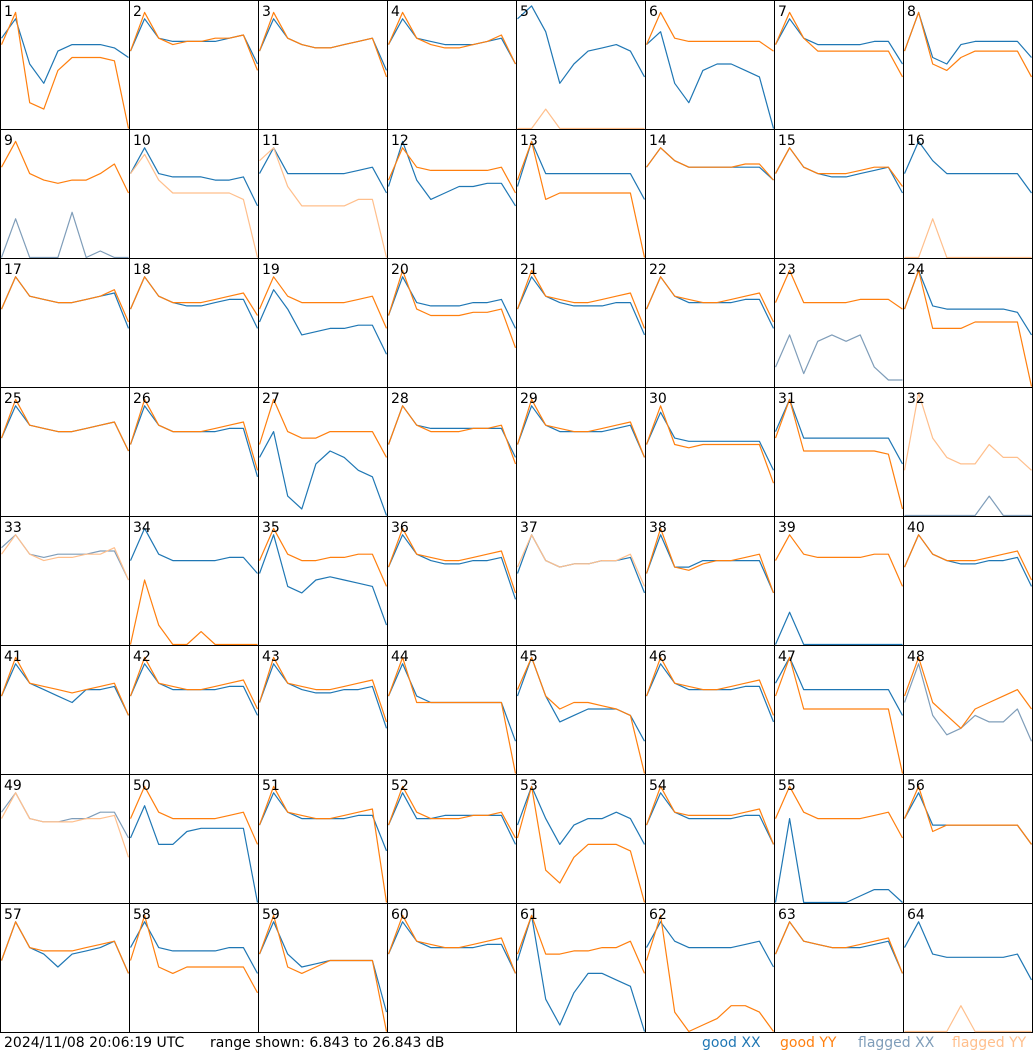 The height and width of the screenshot is (1057, 1033). I want to click on panel-label: 61, so click(529, 915).